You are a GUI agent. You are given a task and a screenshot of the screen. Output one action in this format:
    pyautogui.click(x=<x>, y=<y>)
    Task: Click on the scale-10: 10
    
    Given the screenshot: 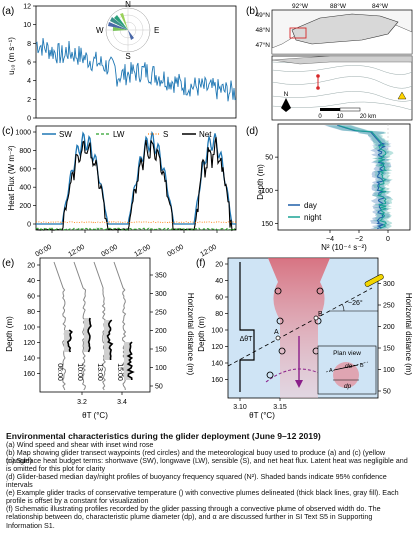 What is the action you would take?
    pyautogui.click(x=340, y=117)
    